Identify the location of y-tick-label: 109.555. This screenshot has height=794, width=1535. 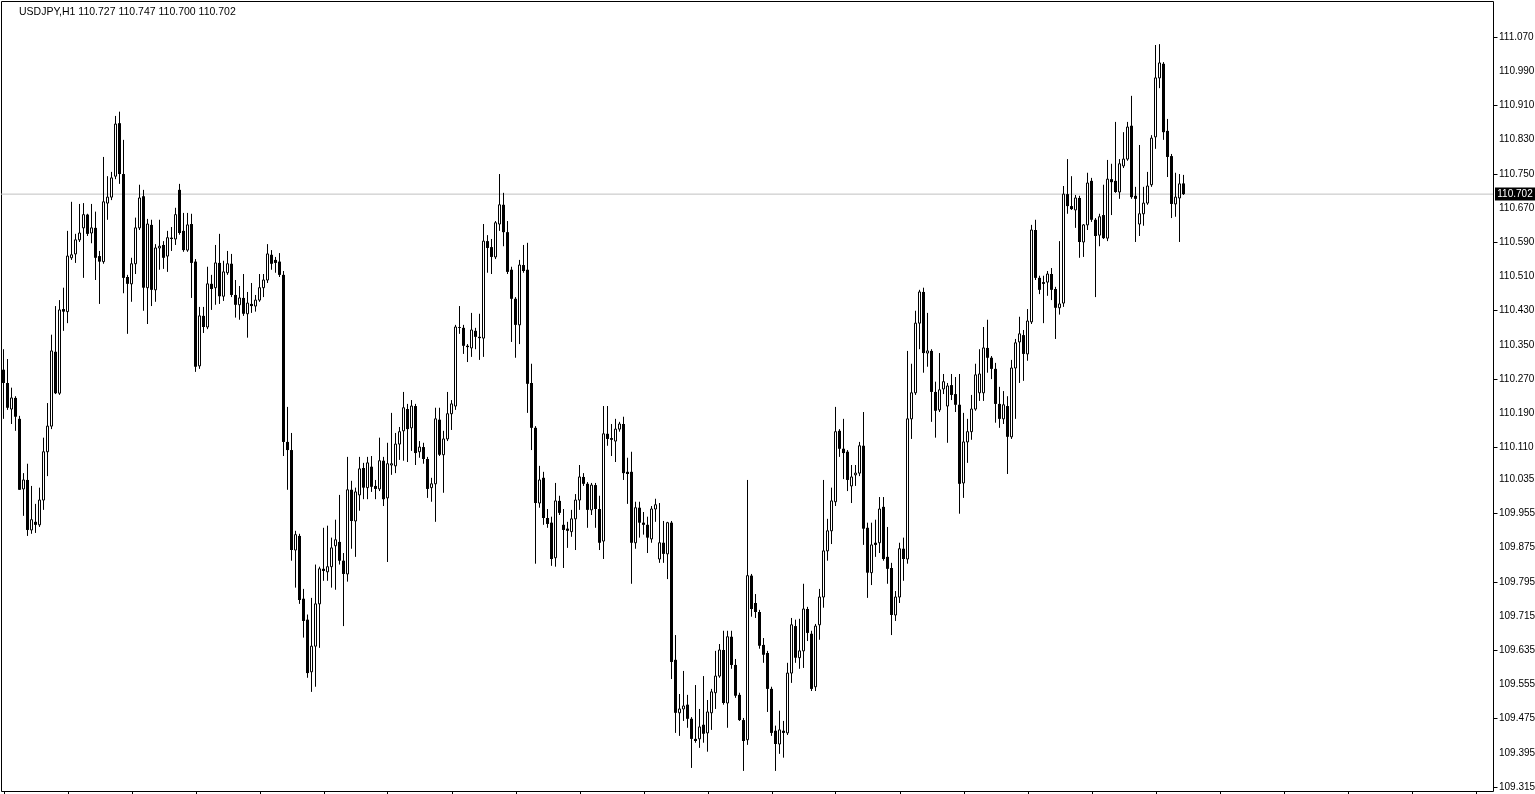
(1517, 684).